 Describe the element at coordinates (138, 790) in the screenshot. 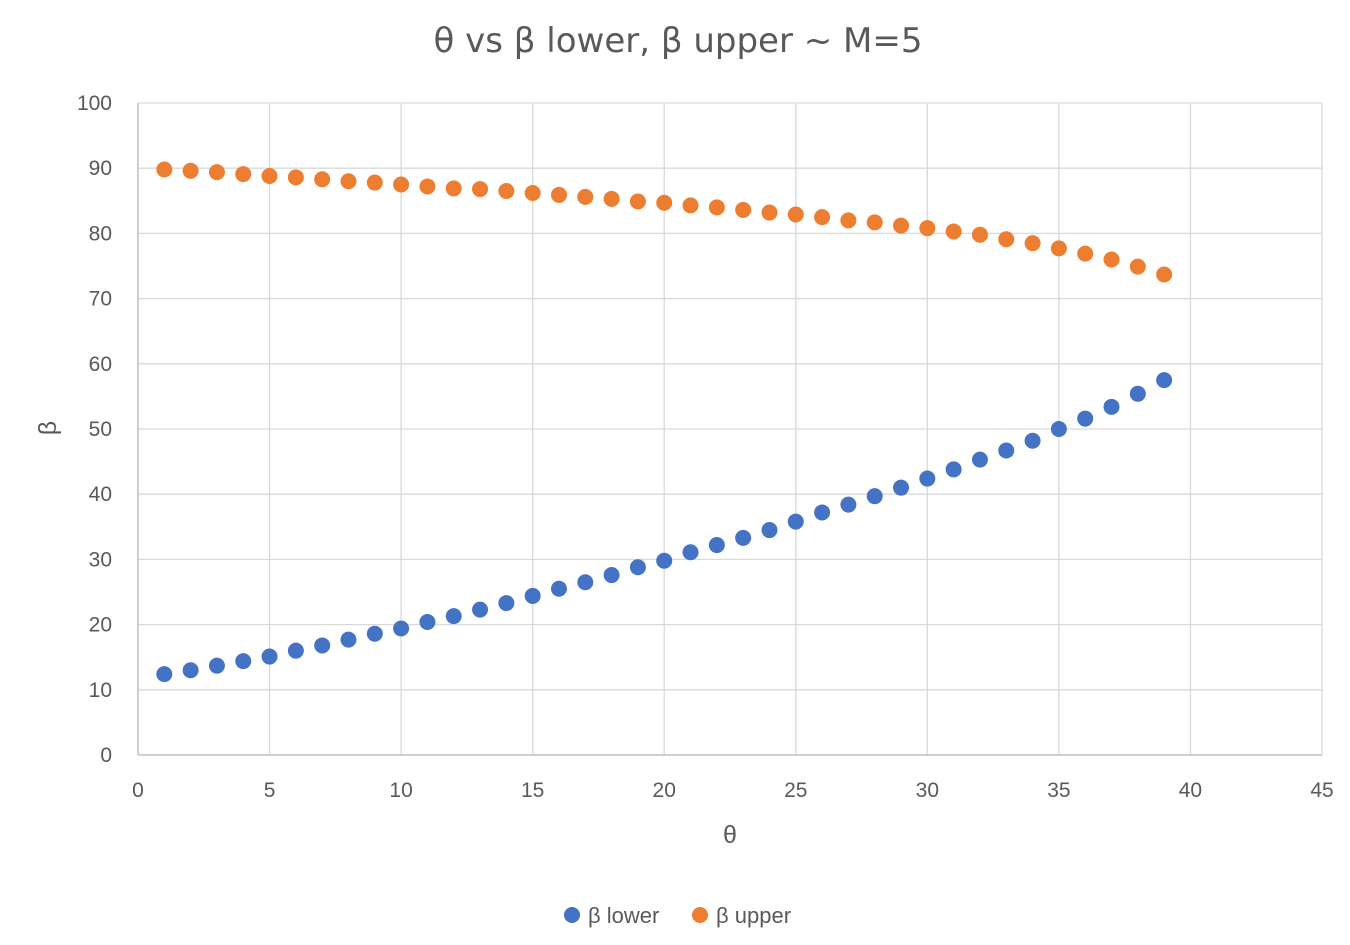

I see `x-tick-label: 0` at that location.